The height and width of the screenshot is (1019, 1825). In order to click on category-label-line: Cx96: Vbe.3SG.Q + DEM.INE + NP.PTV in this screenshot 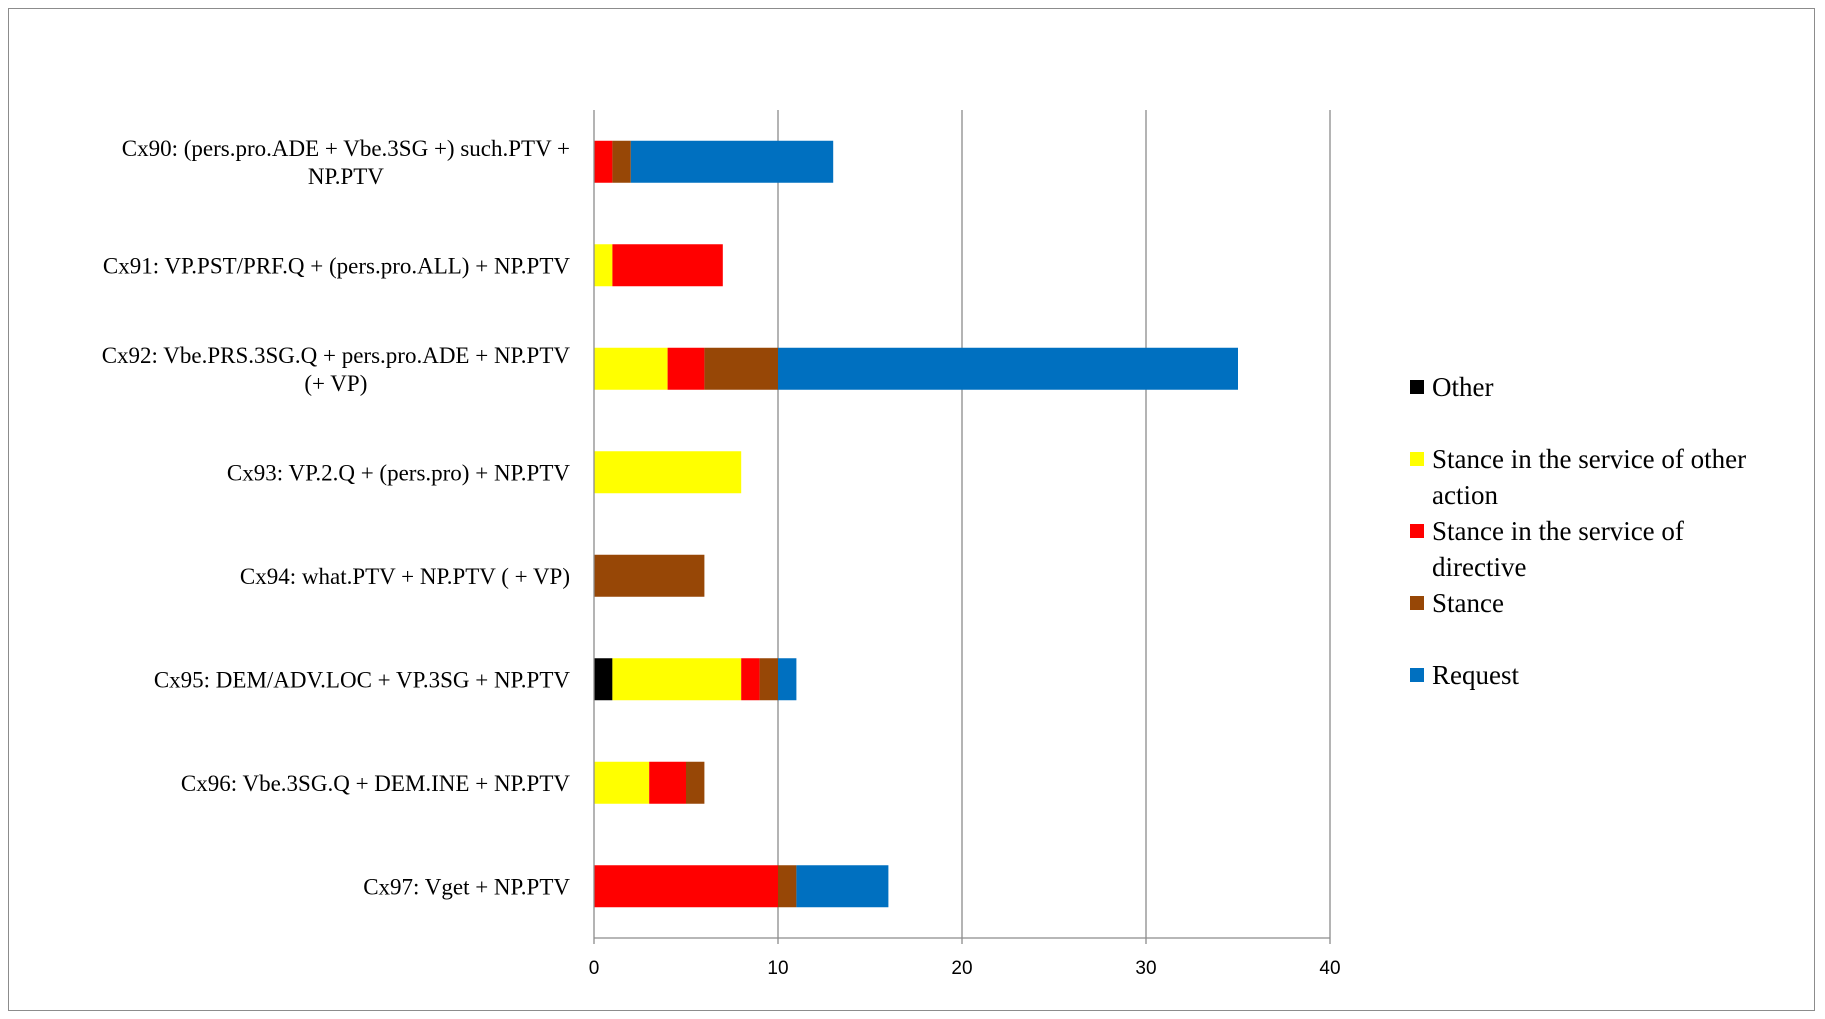, I will do `click(375, 783)`.